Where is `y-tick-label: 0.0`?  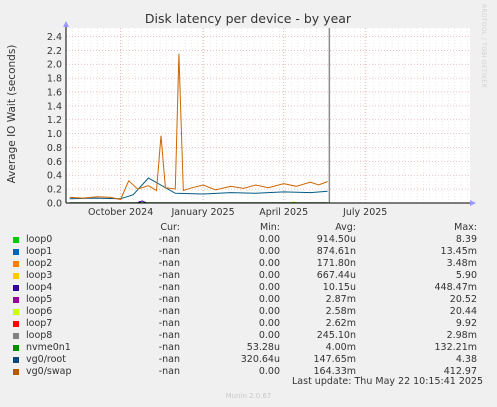
y-tick-label: 0.0 is located at coordinates (54, 204).